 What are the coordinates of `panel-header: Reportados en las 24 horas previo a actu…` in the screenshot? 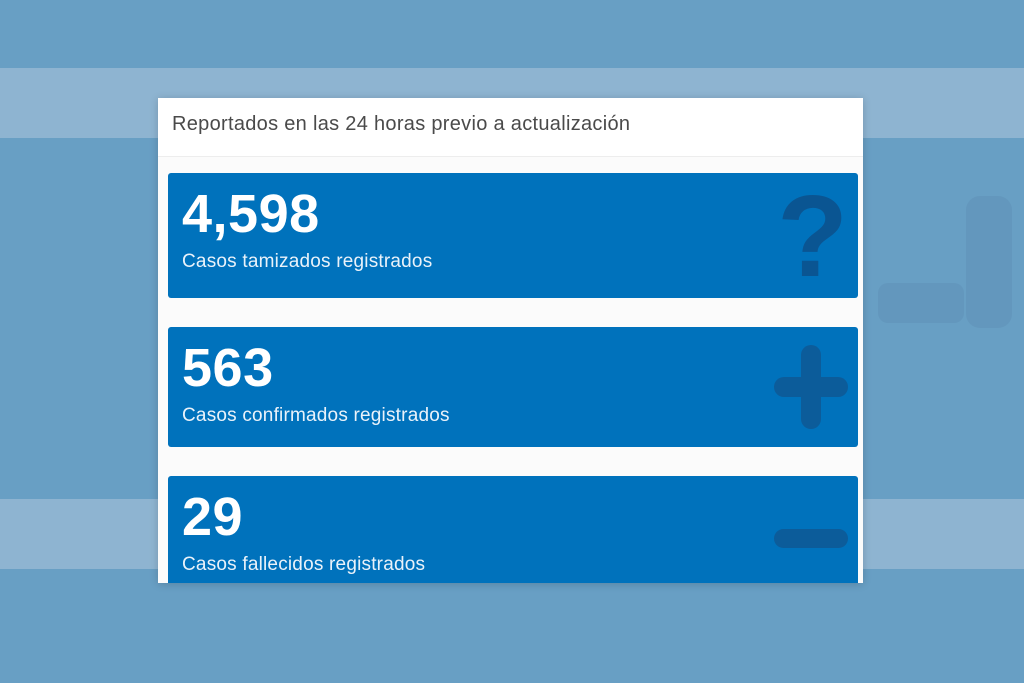 It's located at (510, 127).